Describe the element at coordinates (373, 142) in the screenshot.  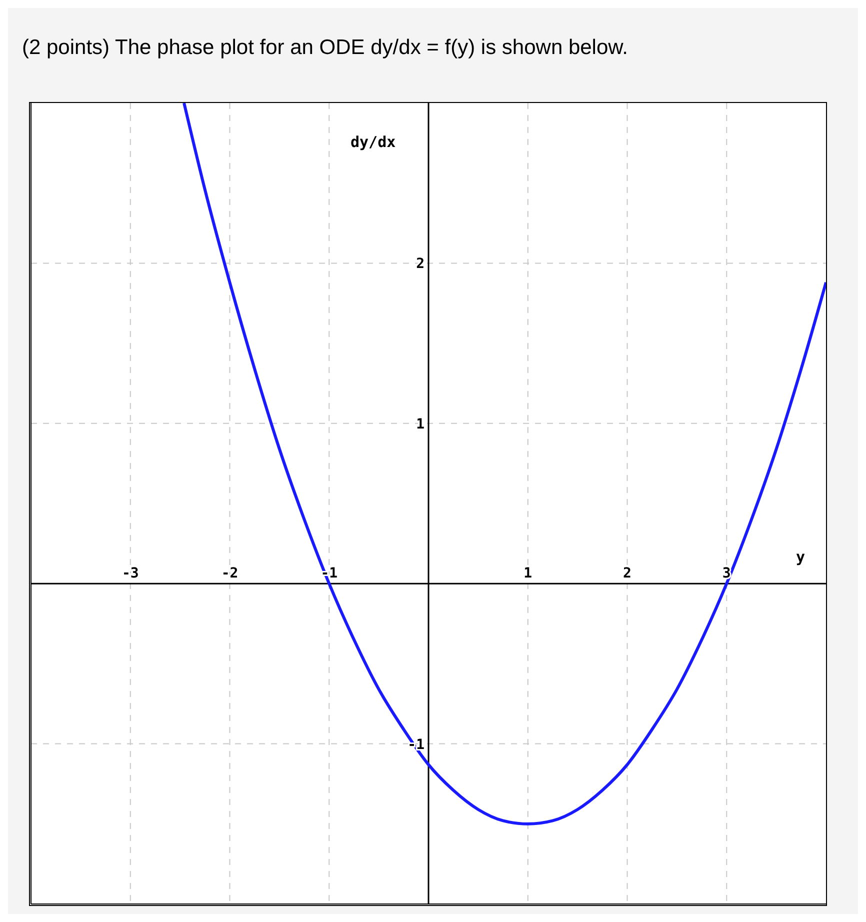
I see `y-axis-title: dy/dx` at that location.